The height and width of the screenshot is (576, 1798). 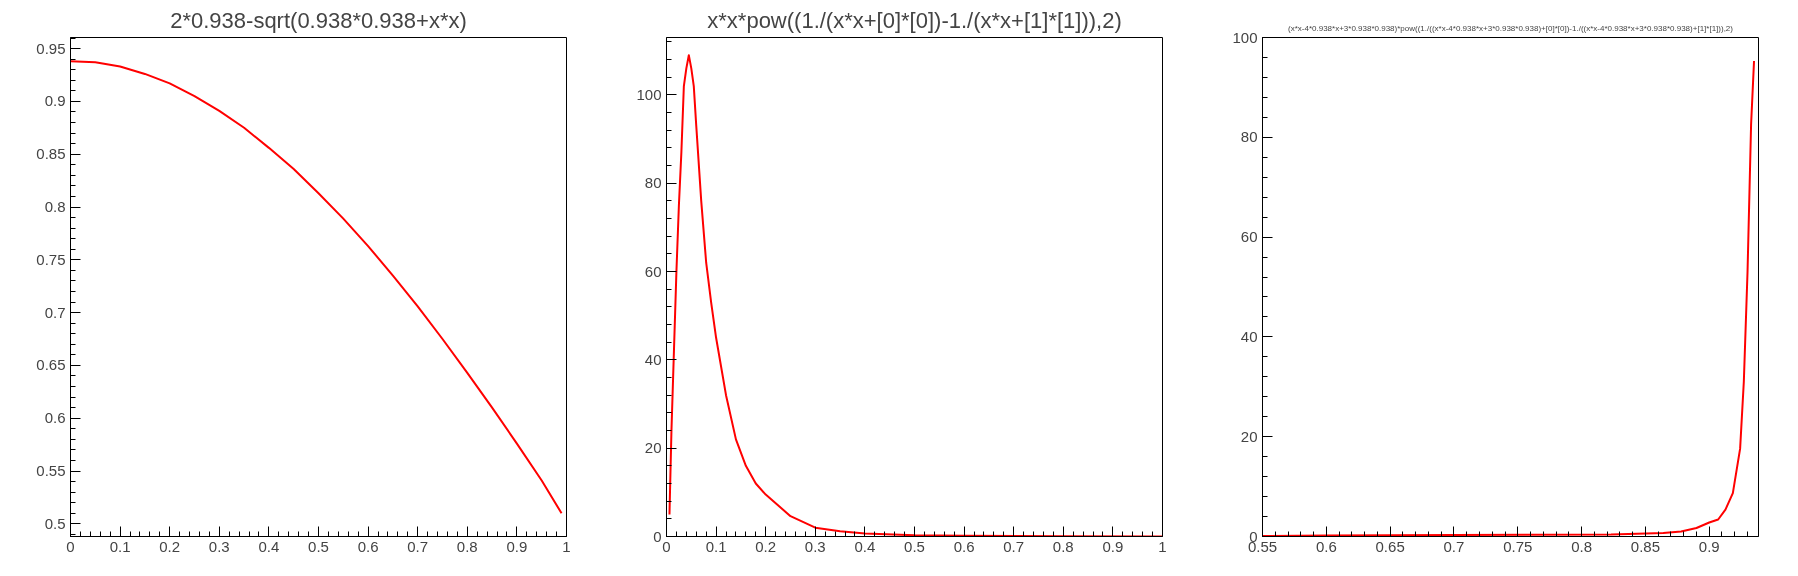 What do you see at coordinates (55, 206) in the screenshot?
I see `y-tick-label: 0.8` at bounding box center [55, 206].